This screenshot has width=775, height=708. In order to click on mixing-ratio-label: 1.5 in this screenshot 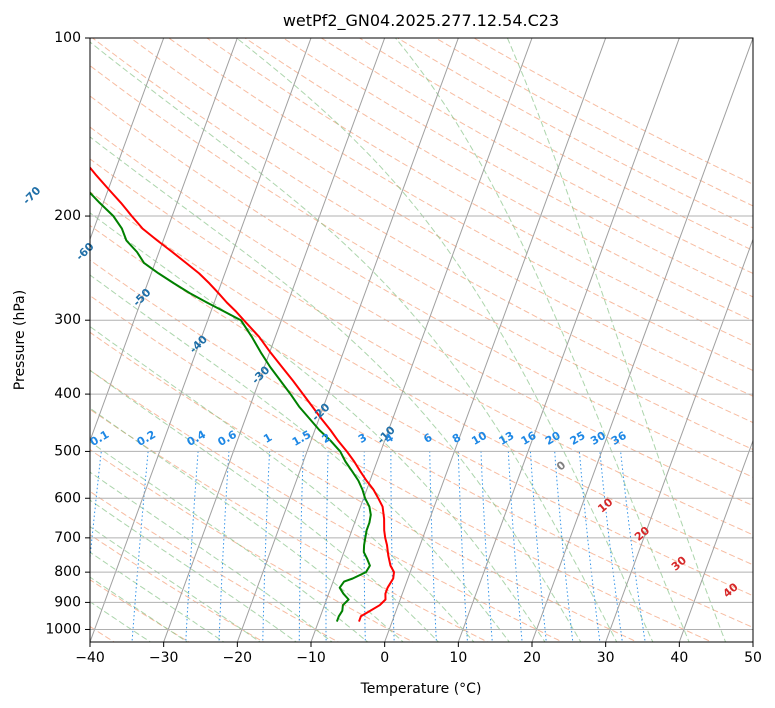, I will do `click(301, 438)`.